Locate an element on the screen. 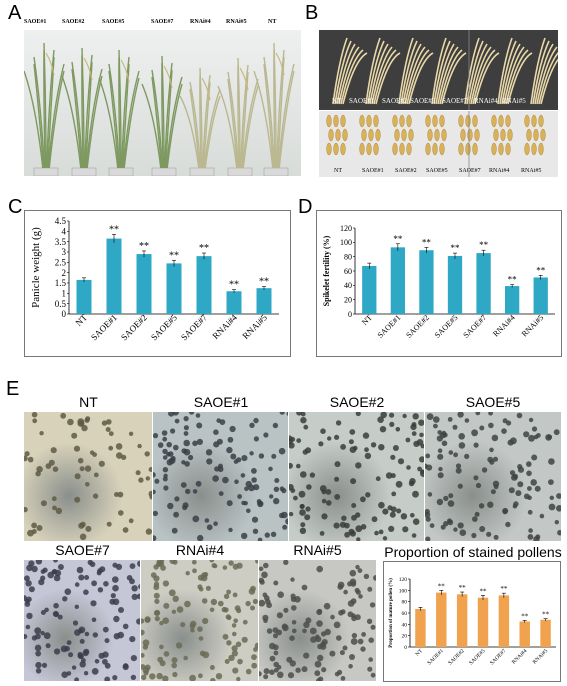  chart-c-ytick-label: 0 is located at coordinates (64, 314).